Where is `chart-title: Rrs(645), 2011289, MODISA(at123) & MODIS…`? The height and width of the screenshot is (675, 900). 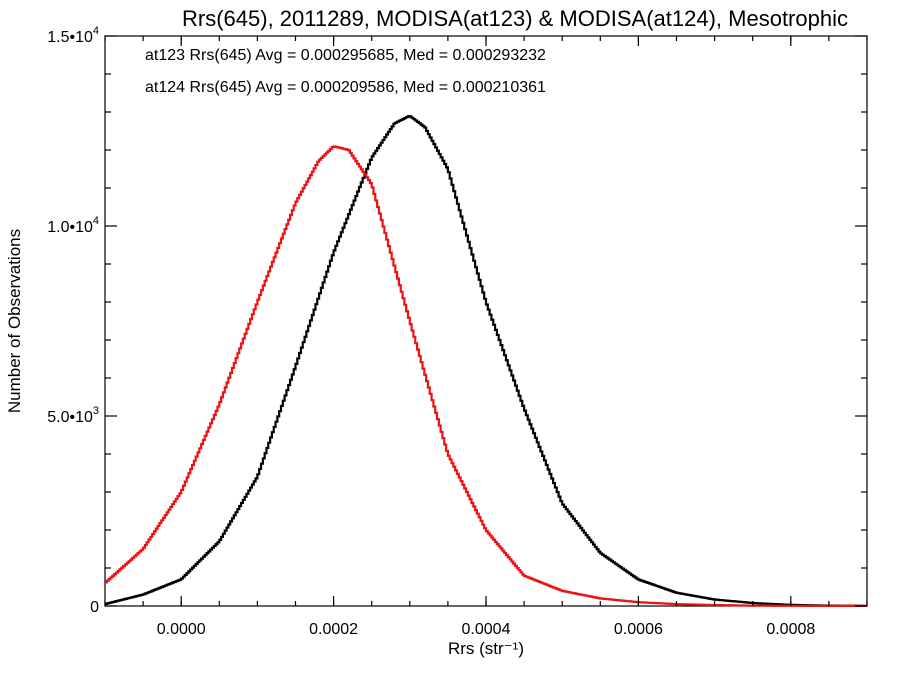
chart-title: Rrs(645), 2011289, MODISA(at123) & MODIS… is located at coordinates (515, 18).